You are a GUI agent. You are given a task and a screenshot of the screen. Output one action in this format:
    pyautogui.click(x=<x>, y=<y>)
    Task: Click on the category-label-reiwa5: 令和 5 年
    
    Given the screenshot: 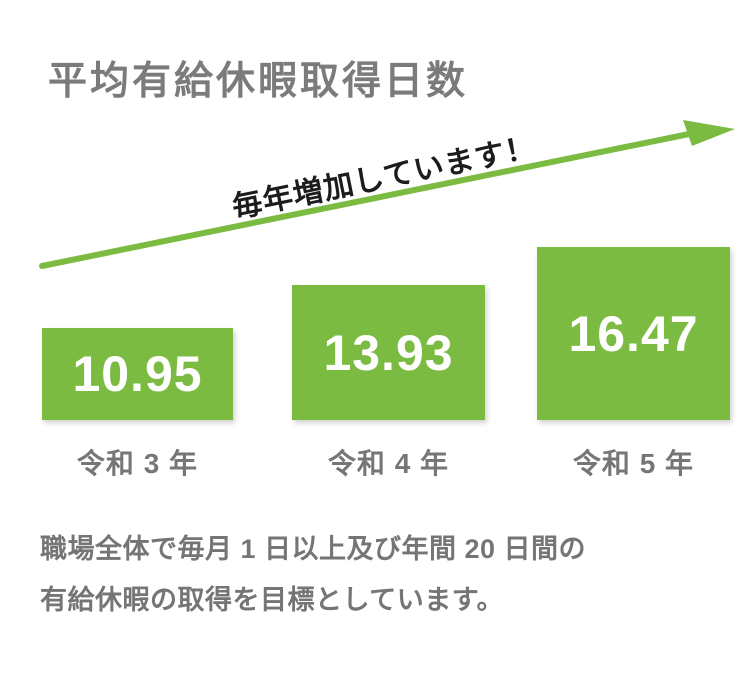 What is the action you would take?
    pyautogui.click(x=633, y=463)
    